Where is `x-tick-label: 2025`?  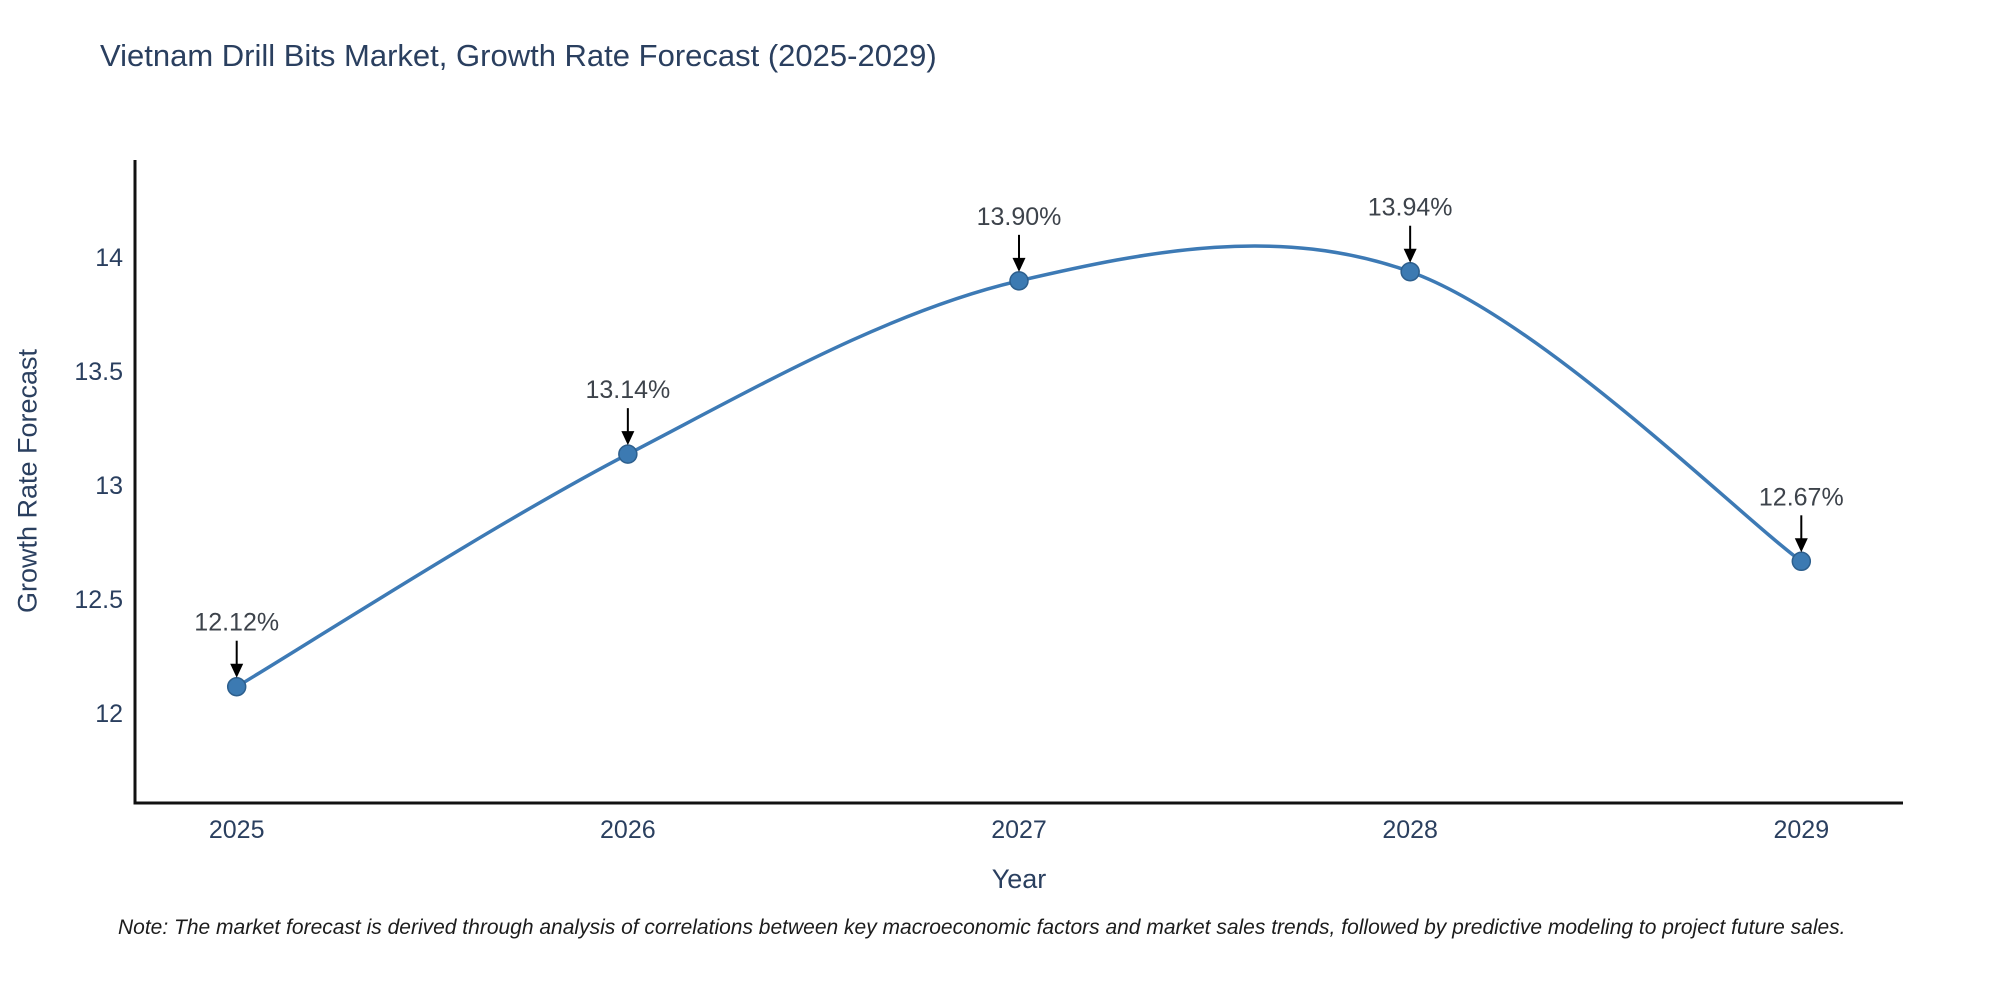
x-tick-label: 2025 is located at coordinates (237, 830).